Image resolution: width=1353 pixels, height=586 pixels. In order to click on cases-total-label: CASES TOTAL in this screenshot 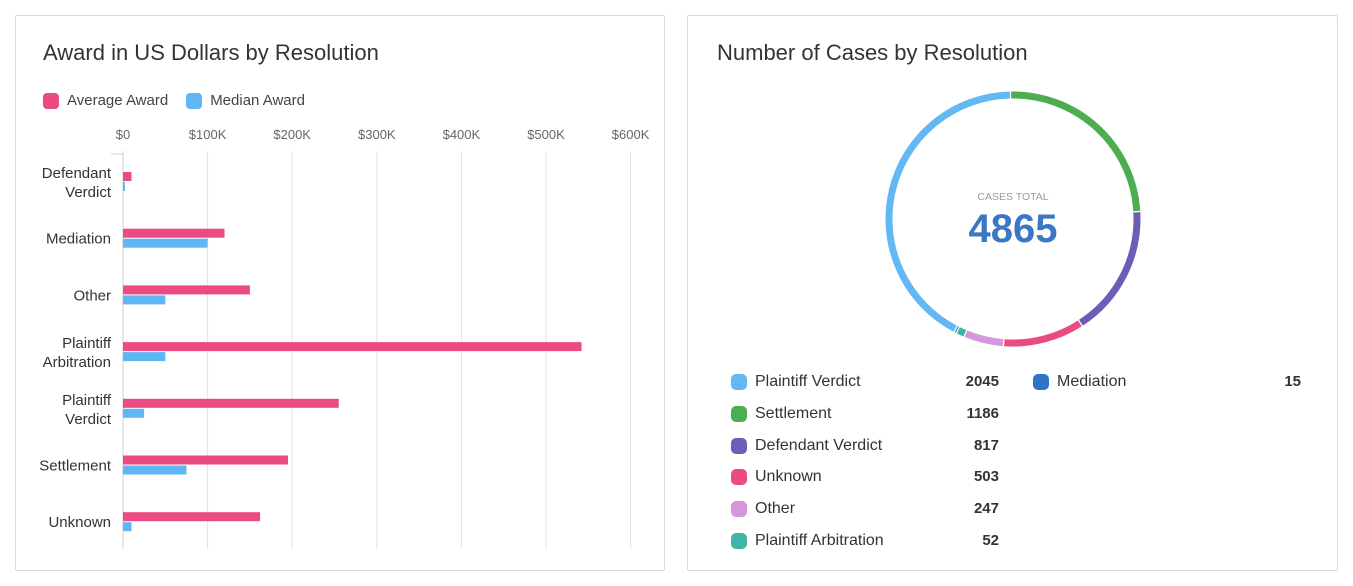, I will do `click(1012, 197)`.